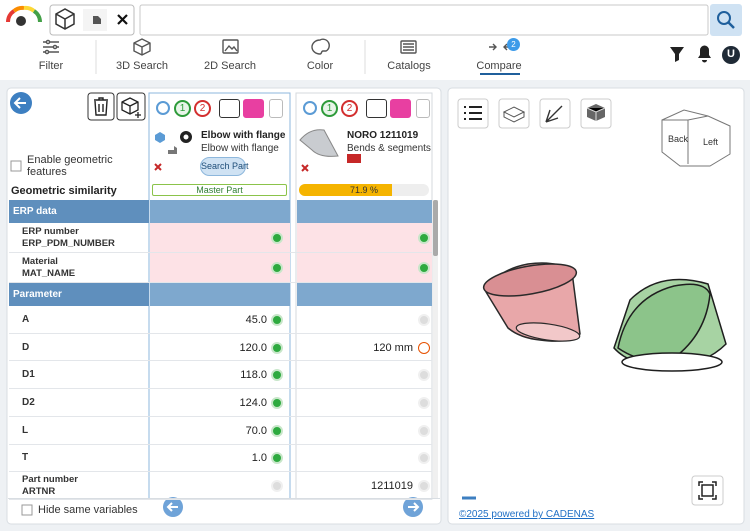 This screenshot has width=750, height=531. I want to click on cell-value: 1.0, so click(259, 458).